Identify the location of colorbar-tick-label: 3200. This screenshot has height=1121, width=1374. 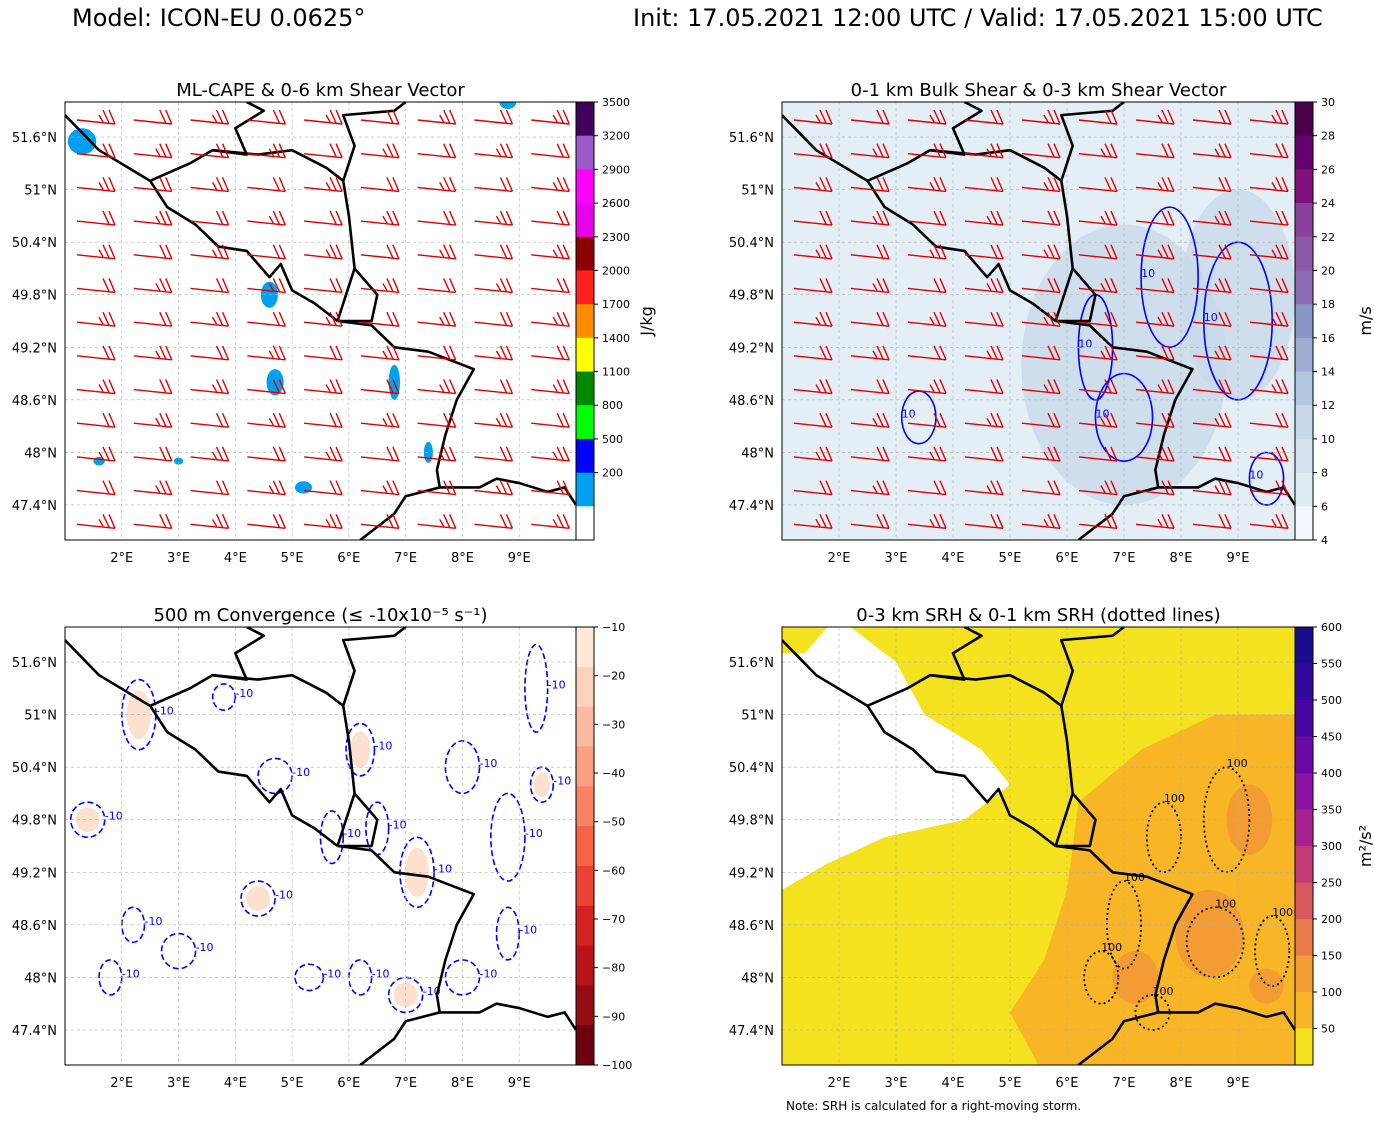
(616, 136).